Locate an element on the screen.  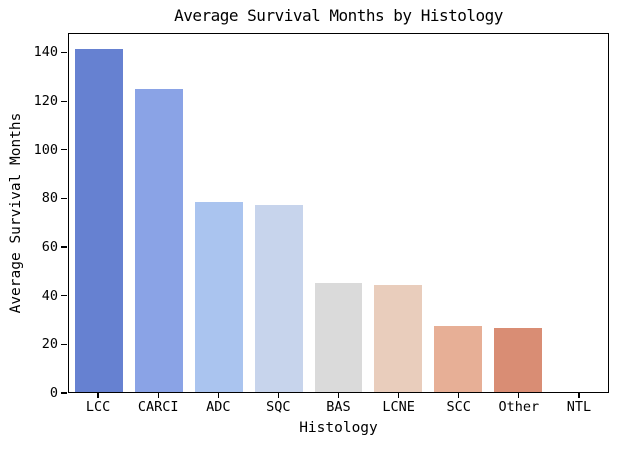
bar-slot-bas is located at coordinates (339, 213).